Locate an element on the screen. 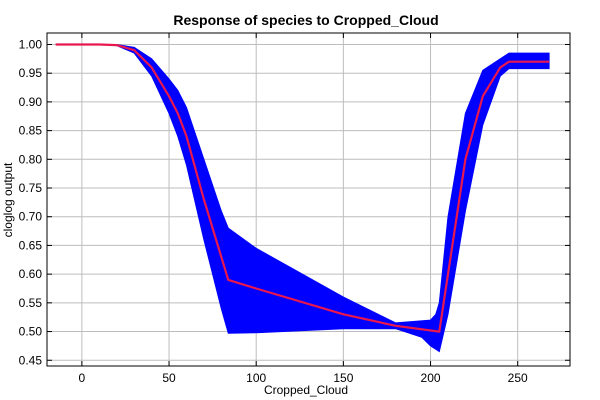 This screenshot has height=400, width=600. y-tick-label: 0.80 is located at coordinates (31, 159).